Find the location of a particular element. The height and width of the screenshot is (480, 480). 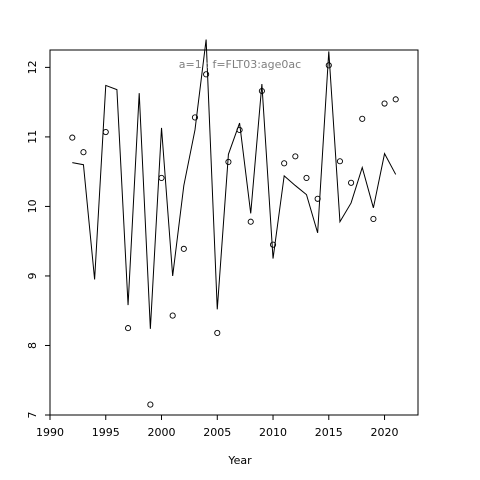

x-tick-label: 1995 is located at coordinates (106, 432).